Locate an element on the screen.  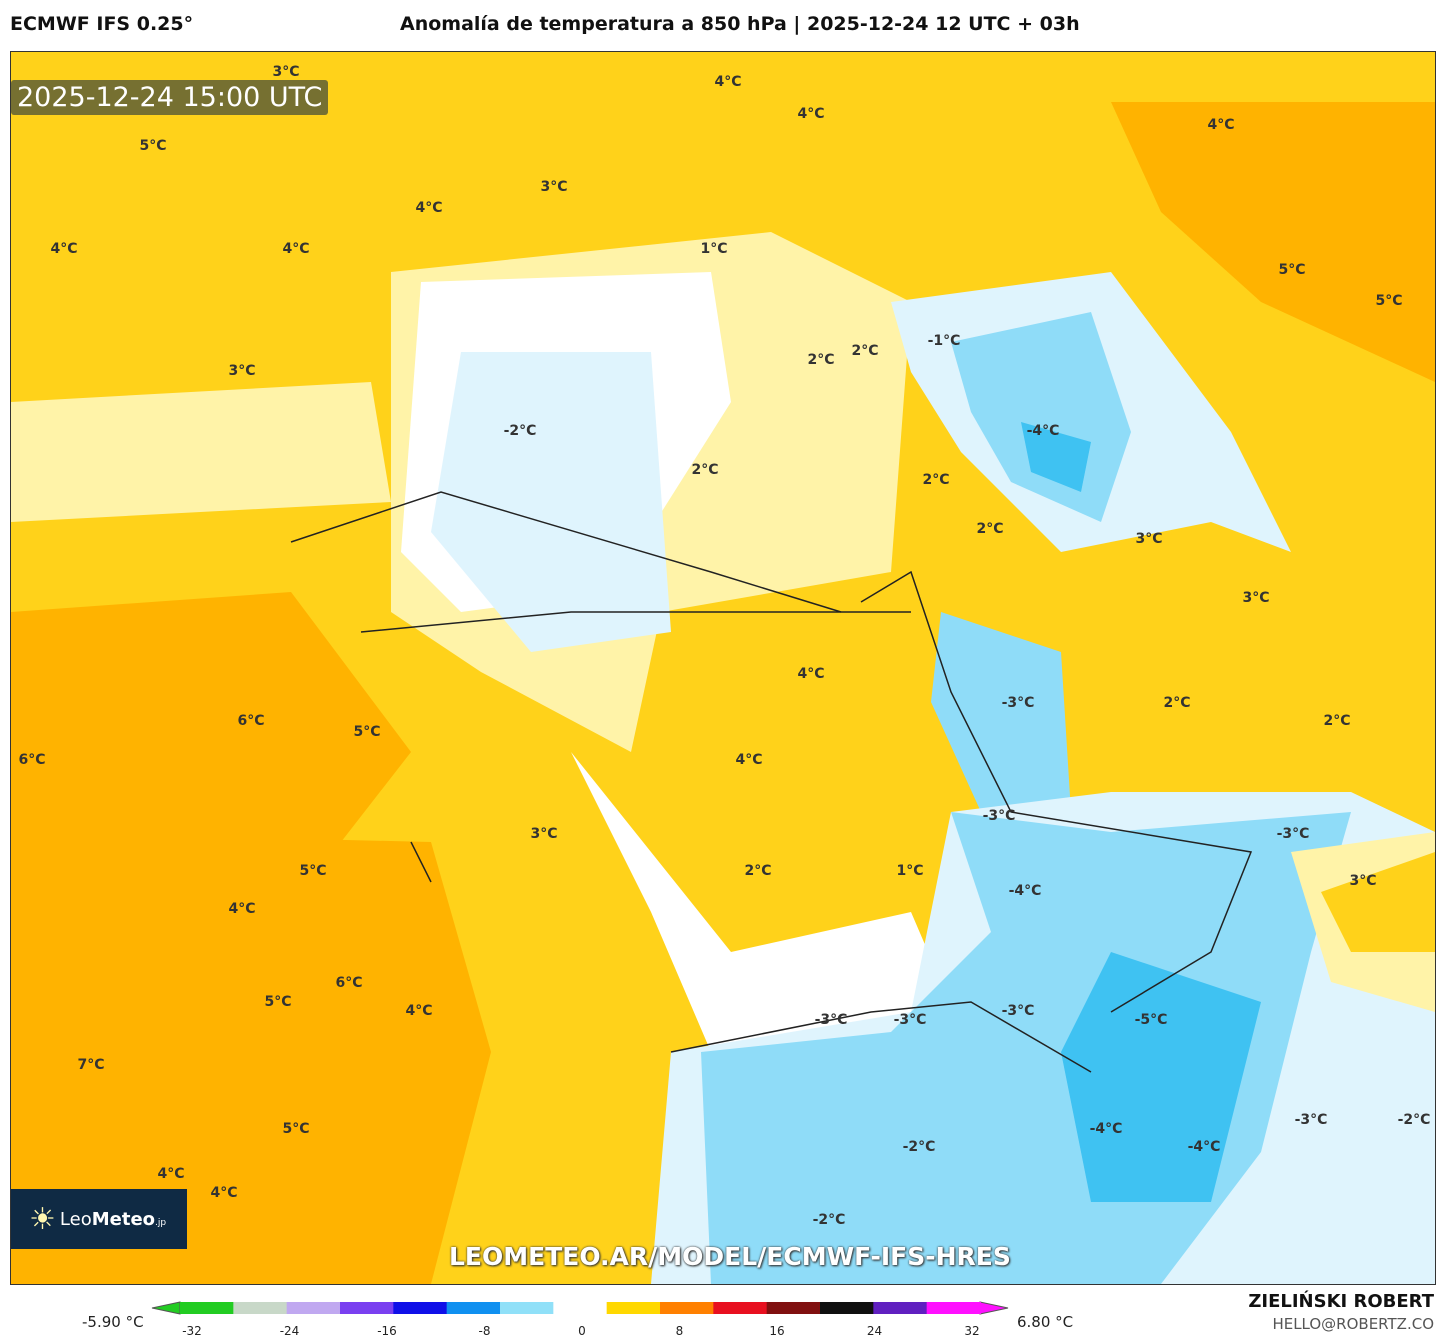
neutral-arabia-south is located at coordinates (771, 902).